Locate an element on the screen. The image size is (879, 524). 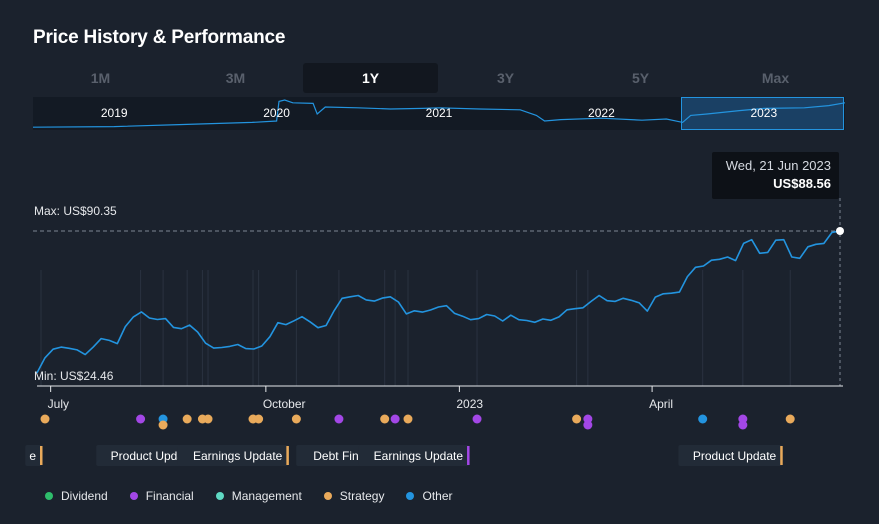
financial-dot-icon is located at coordinates (133, 496).